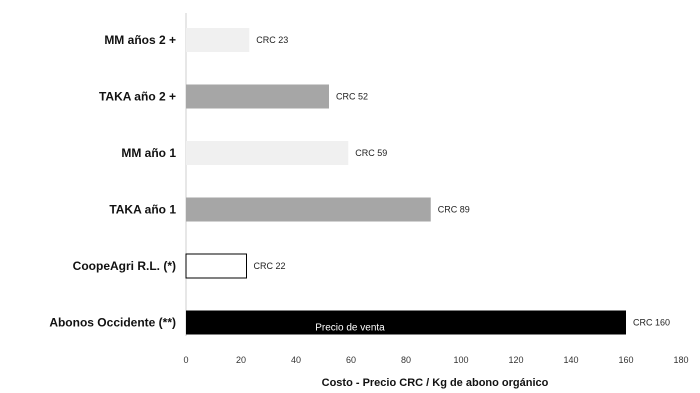 The image size is (700, 393). I want to click on x-tick-label-1: 20, so click(241, 360).